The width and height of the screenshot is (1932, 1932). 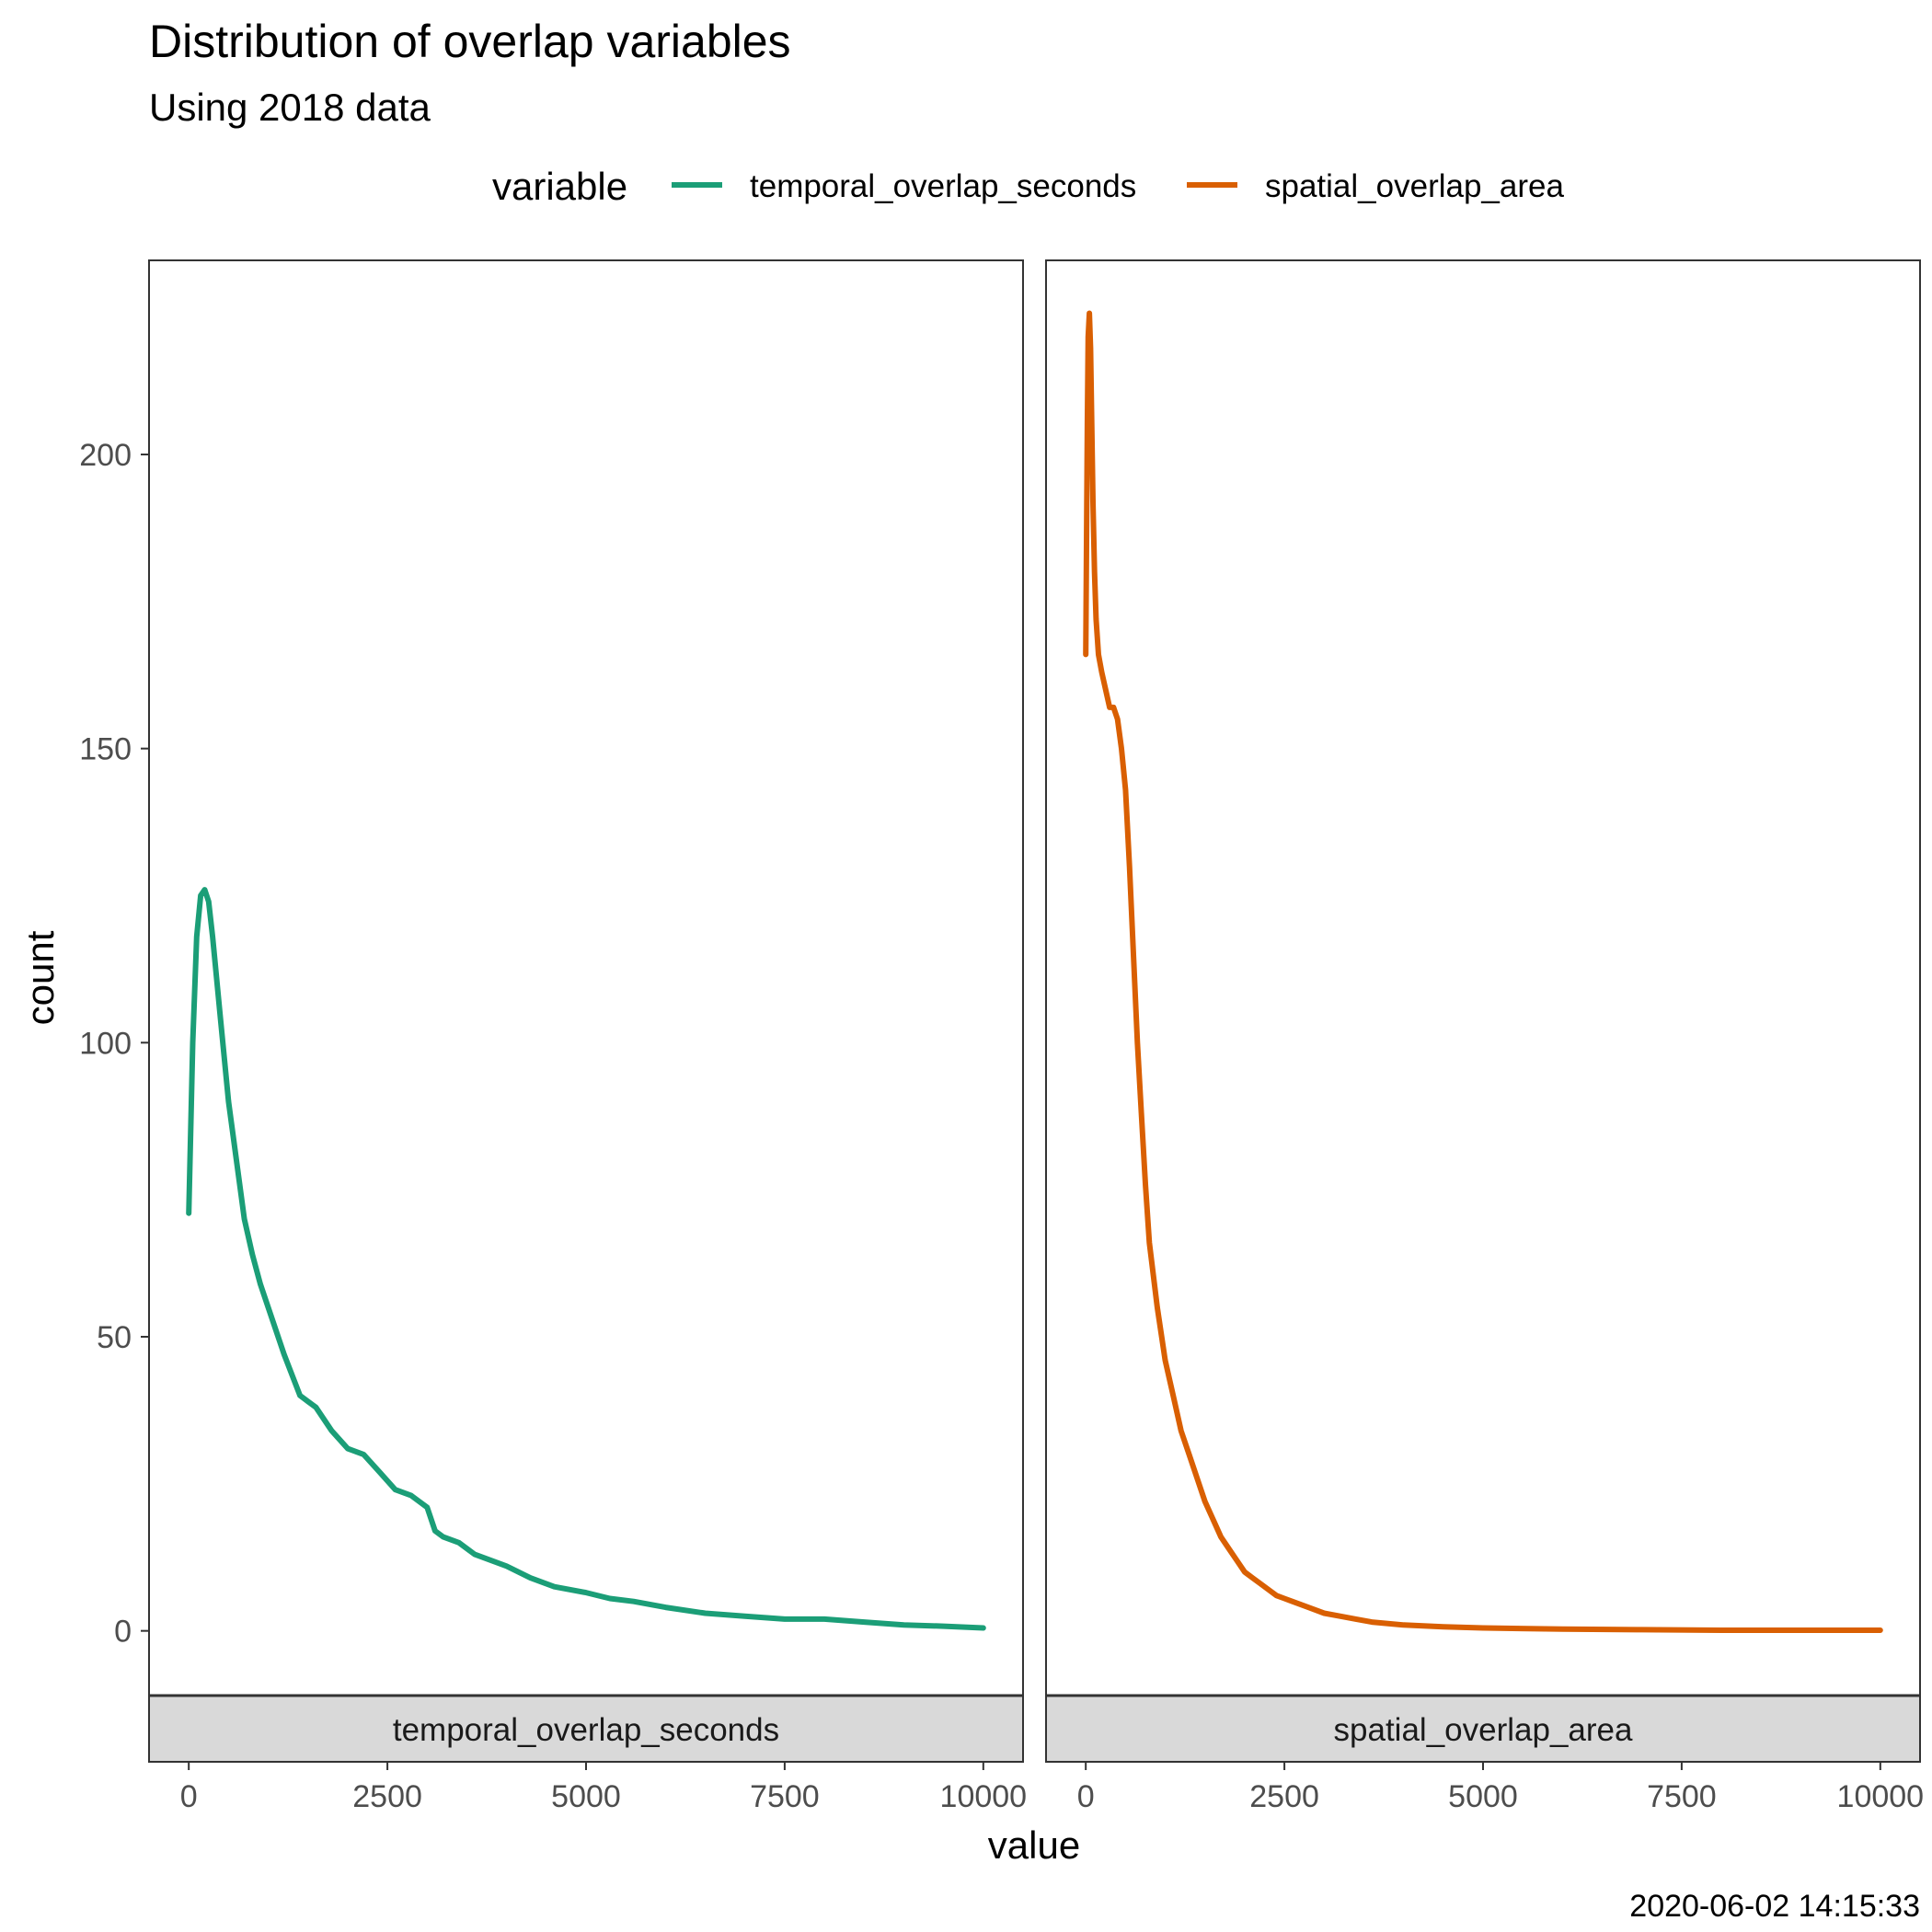 I want to click on y-tick-label: 50, so click(x=114, y=1337).